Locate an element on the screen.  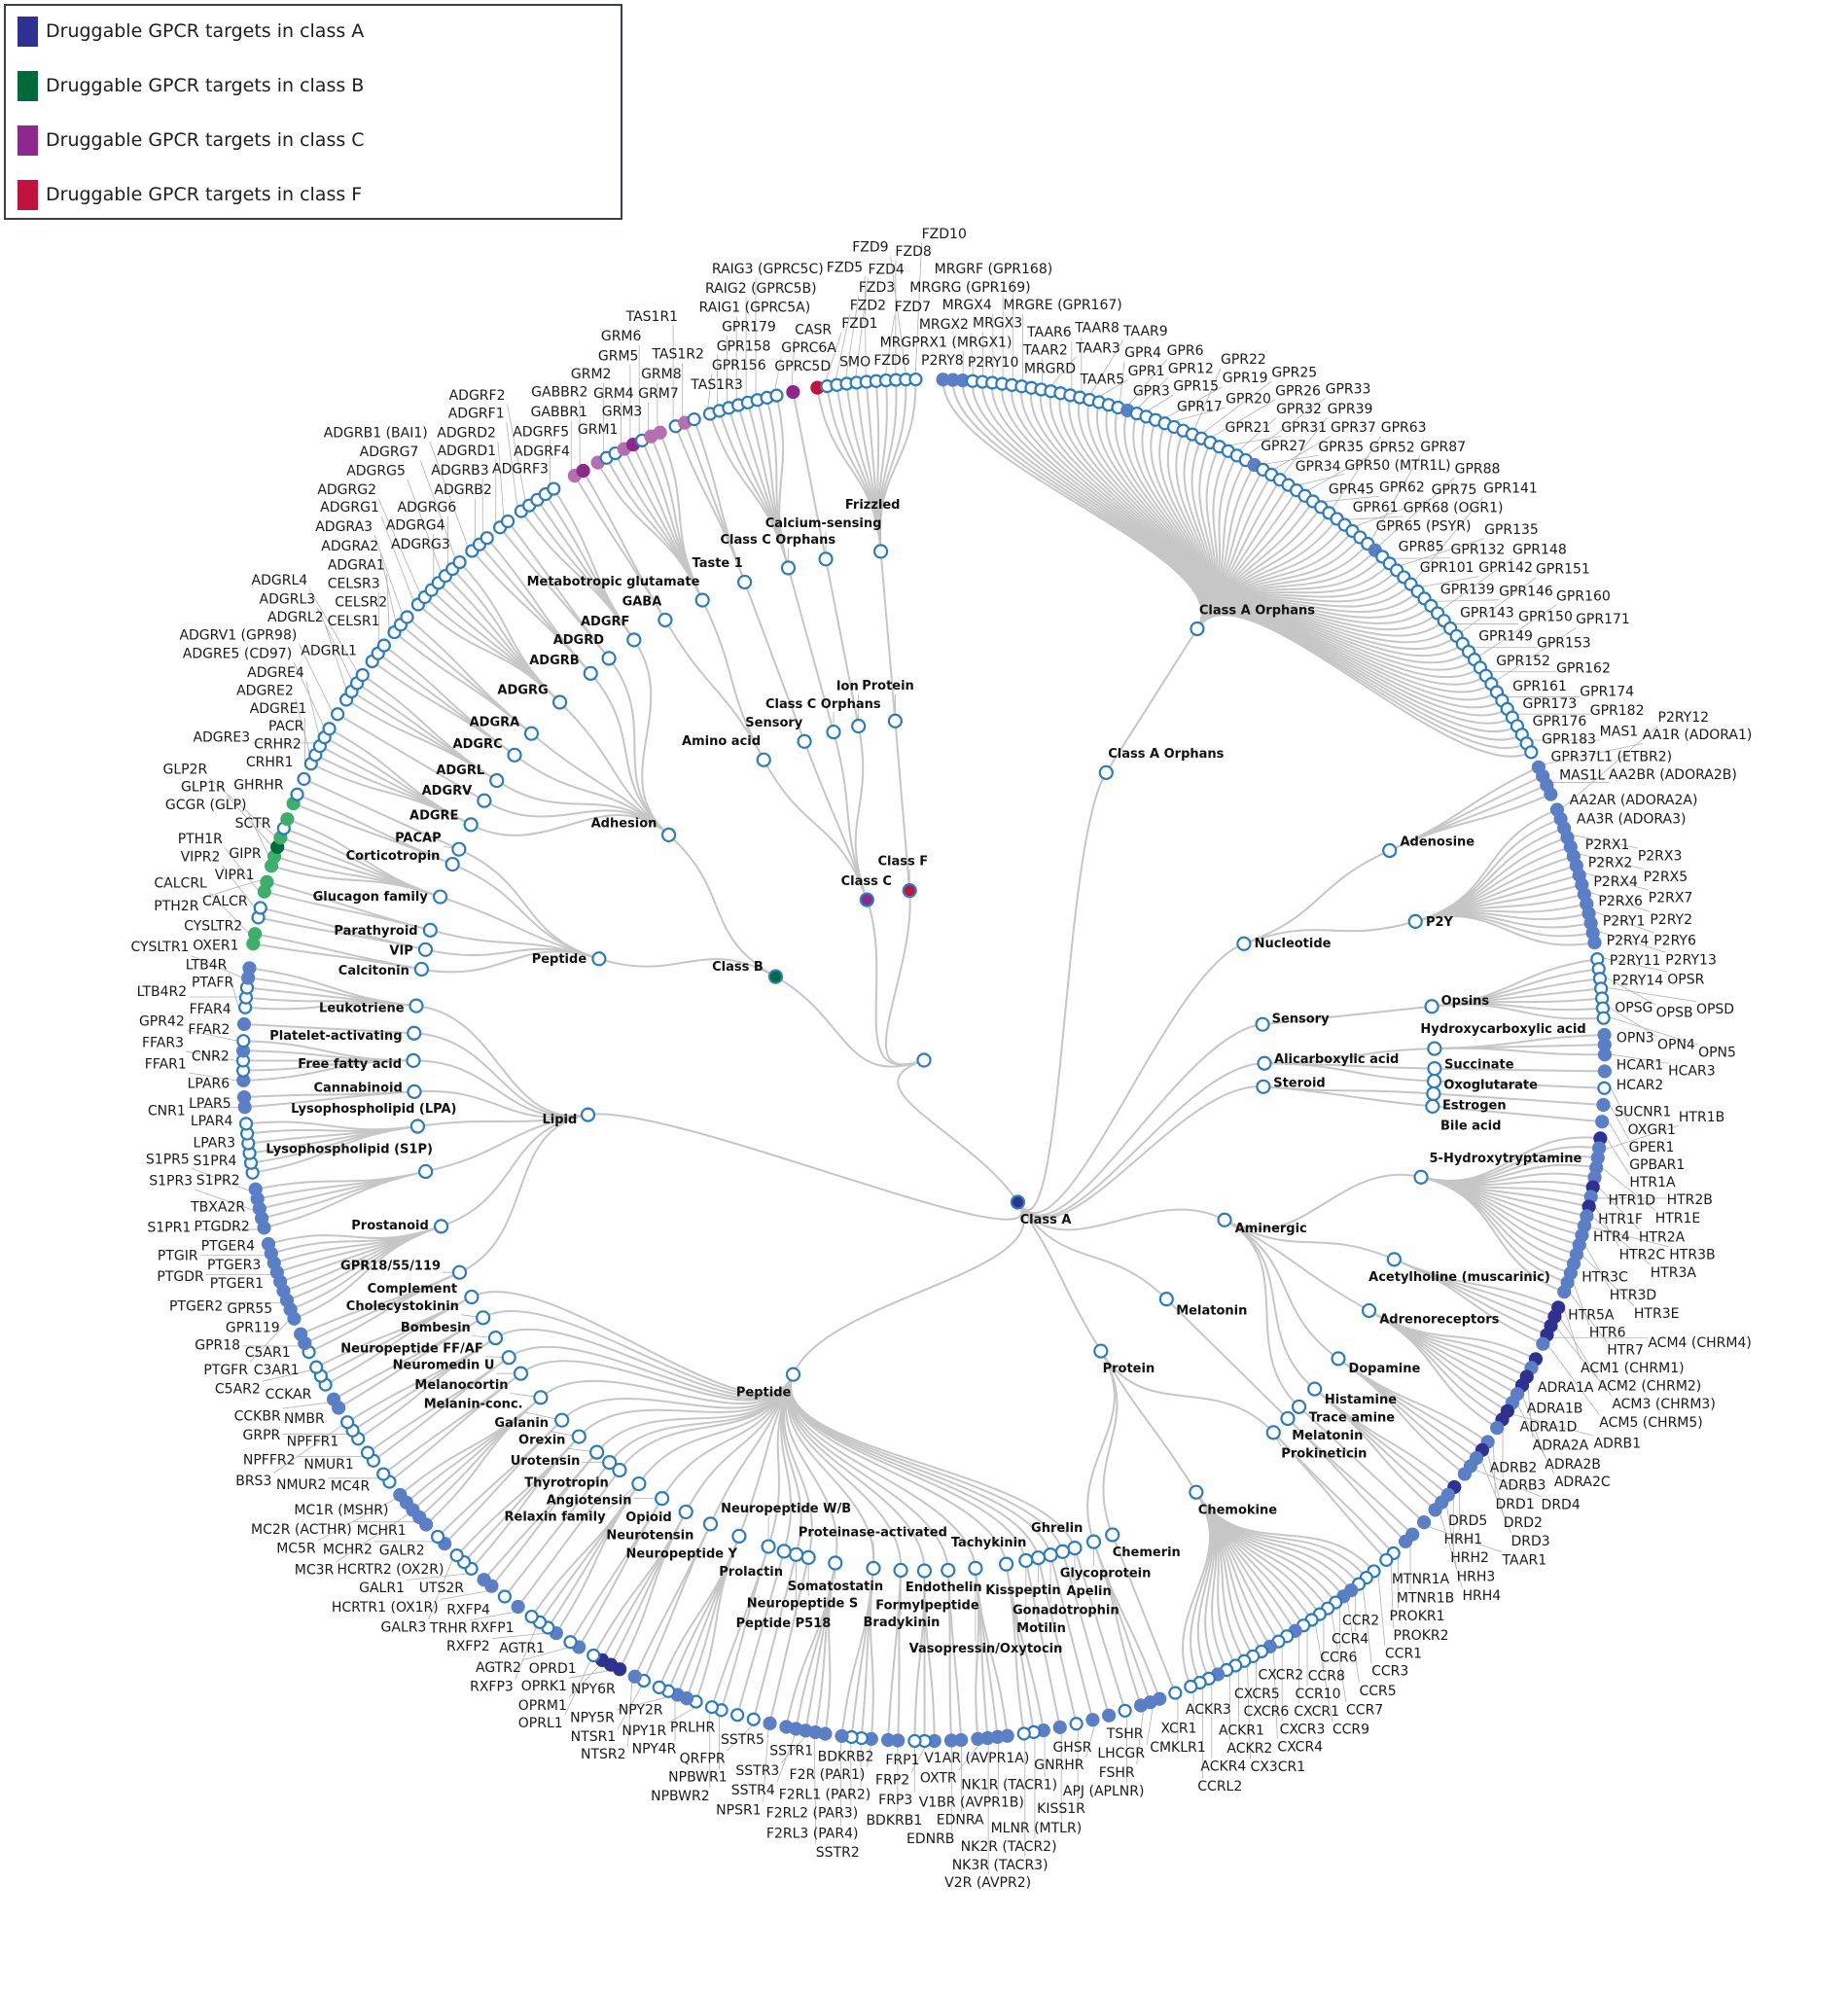
branch-label: GABA is located at coordinates (642, 602).